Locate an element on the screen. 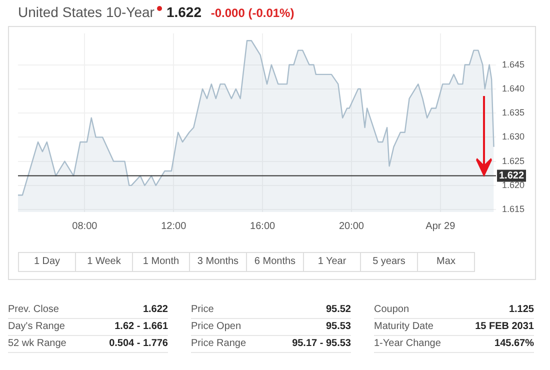 The width and height of the screenshot is (550, 370). text: Max is located at coordinates (446, 262).